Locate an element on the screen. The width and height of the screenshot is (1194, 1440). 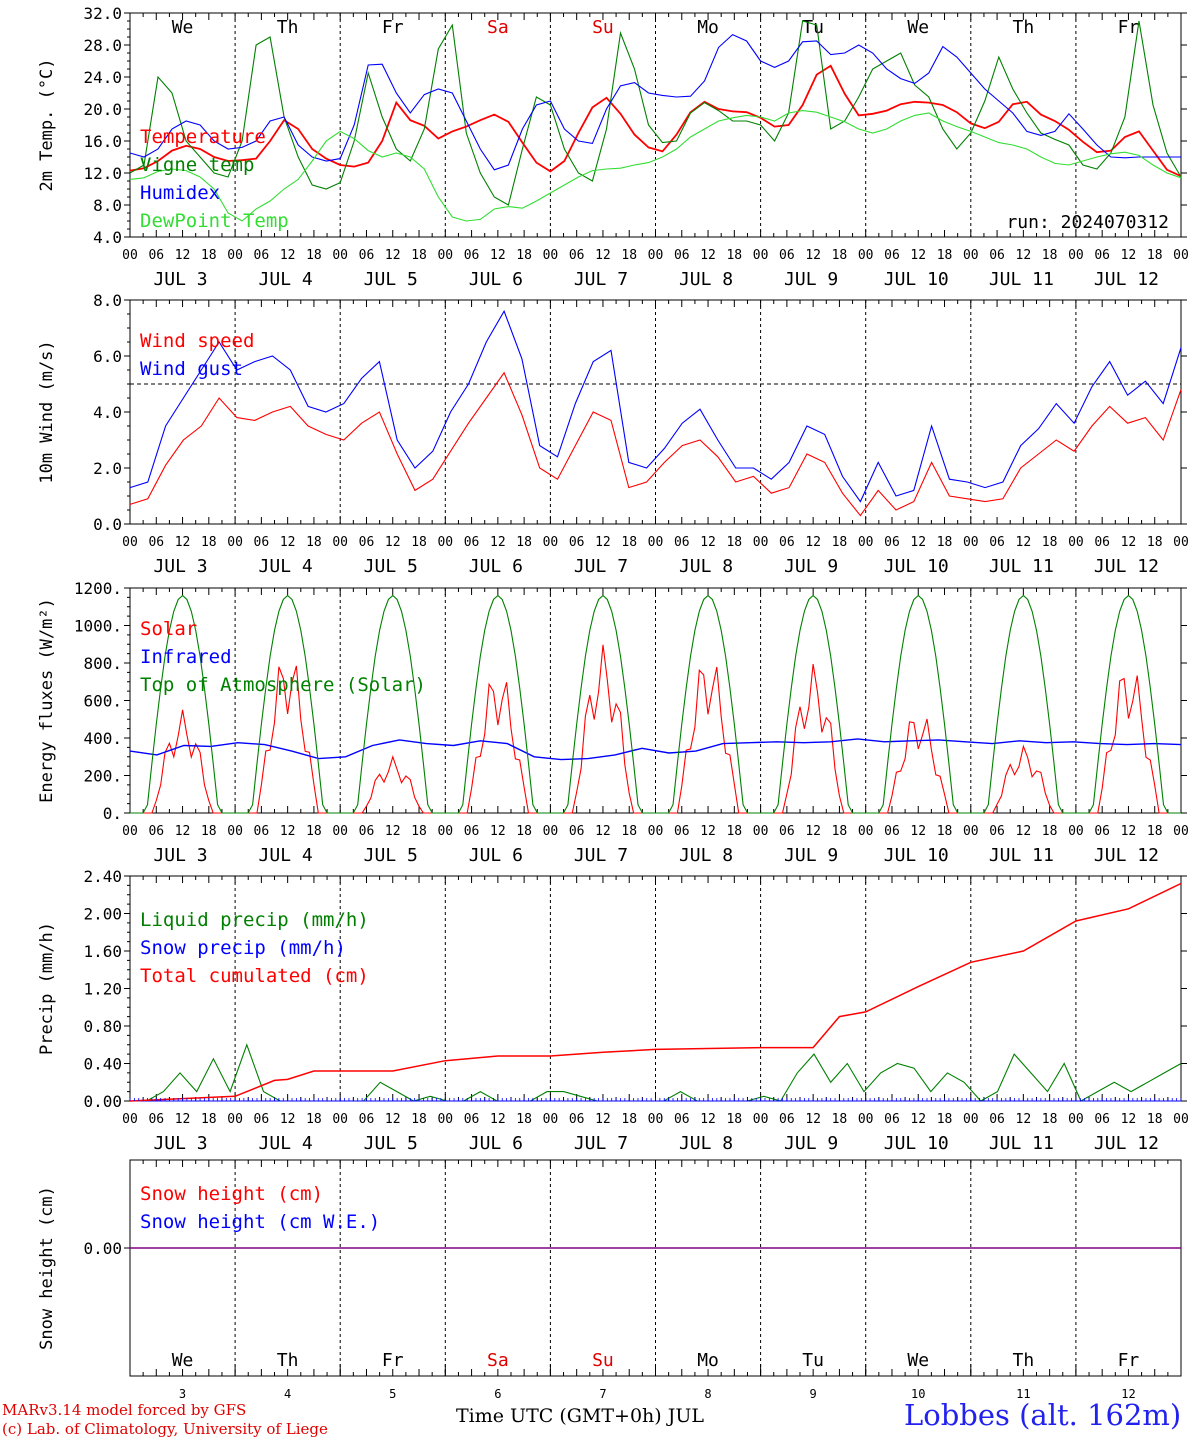
day-number-label: 10 is located at coordinates (918, 1394).